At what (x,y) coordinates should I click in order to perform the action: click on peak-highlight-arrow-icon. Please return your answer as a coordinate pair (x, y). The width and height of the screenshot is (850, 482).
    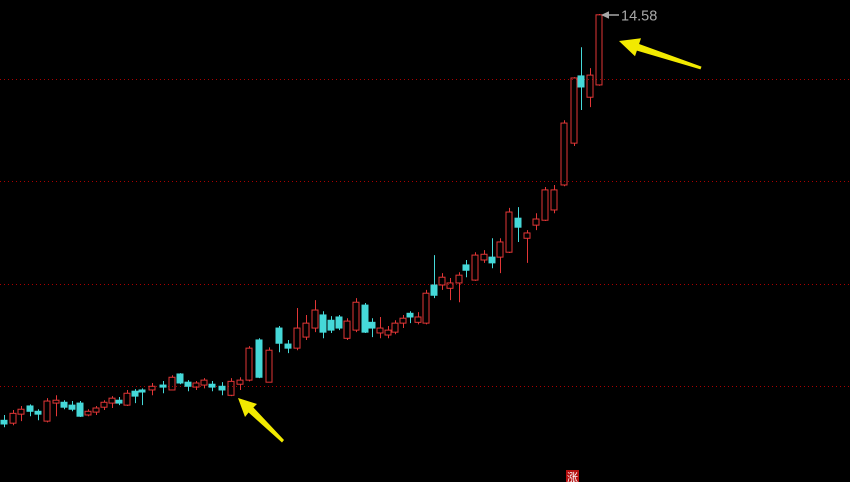
    Looking at the image, I should click on (660, 54).